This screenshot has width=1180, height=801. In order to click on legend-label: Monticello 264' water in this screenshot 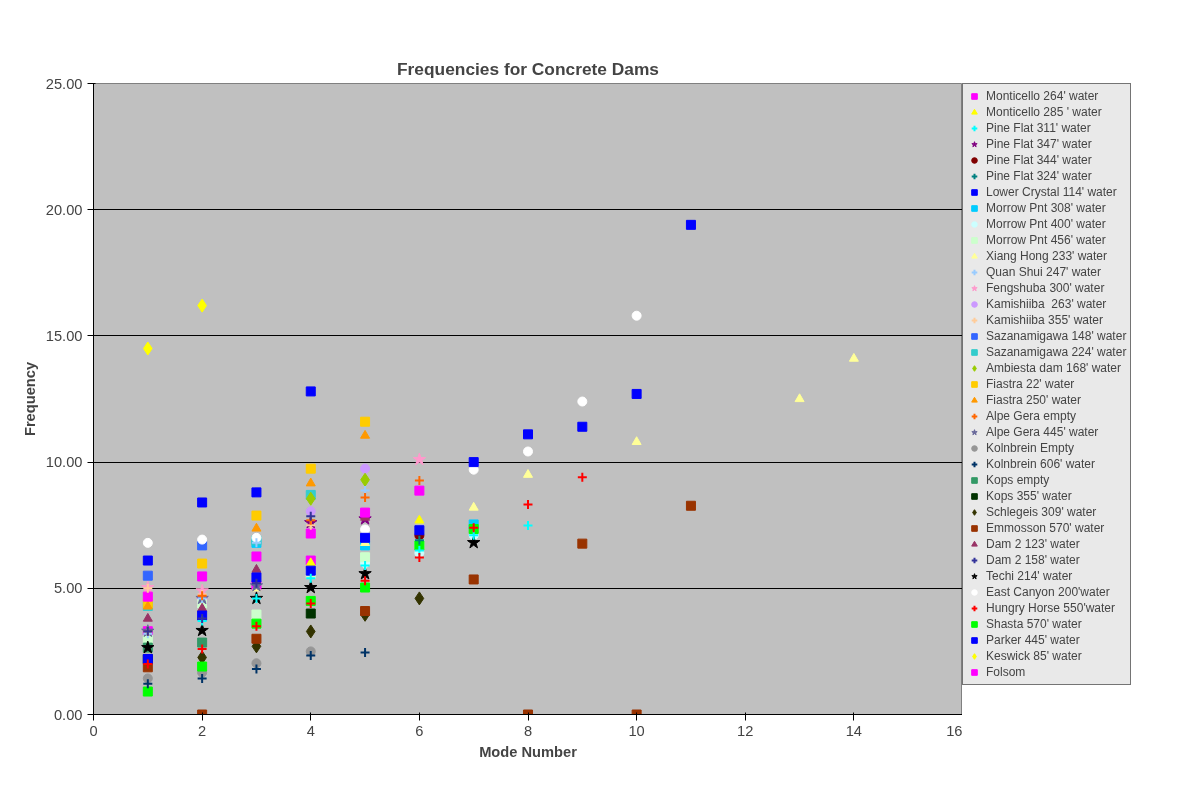, I will do `click(1042, 96)`.